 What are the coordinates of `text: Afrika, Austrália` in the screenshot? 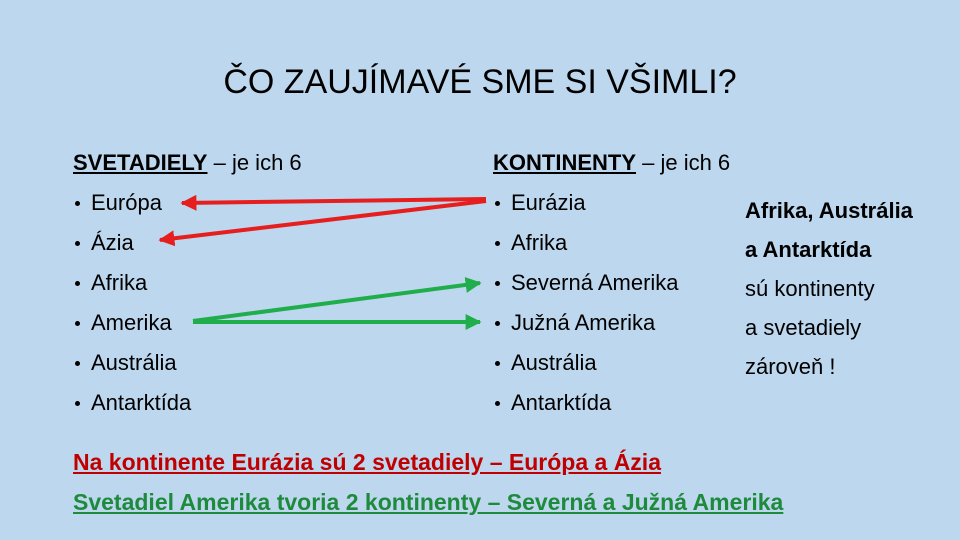 It's located at (829, 210).